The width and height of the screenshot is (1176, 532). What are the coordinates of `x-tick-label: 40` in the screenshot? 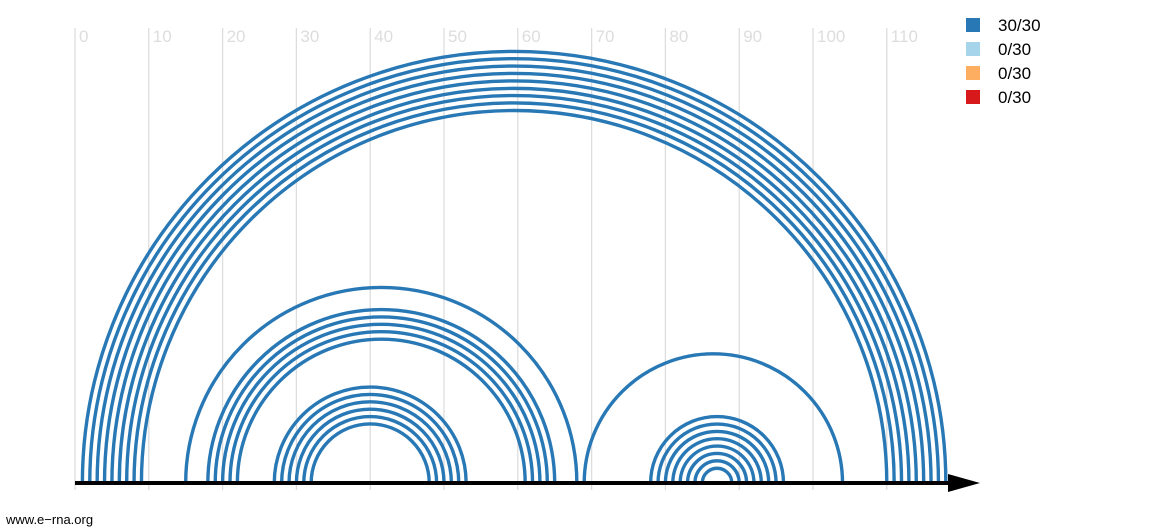 It's located at (383, 36).